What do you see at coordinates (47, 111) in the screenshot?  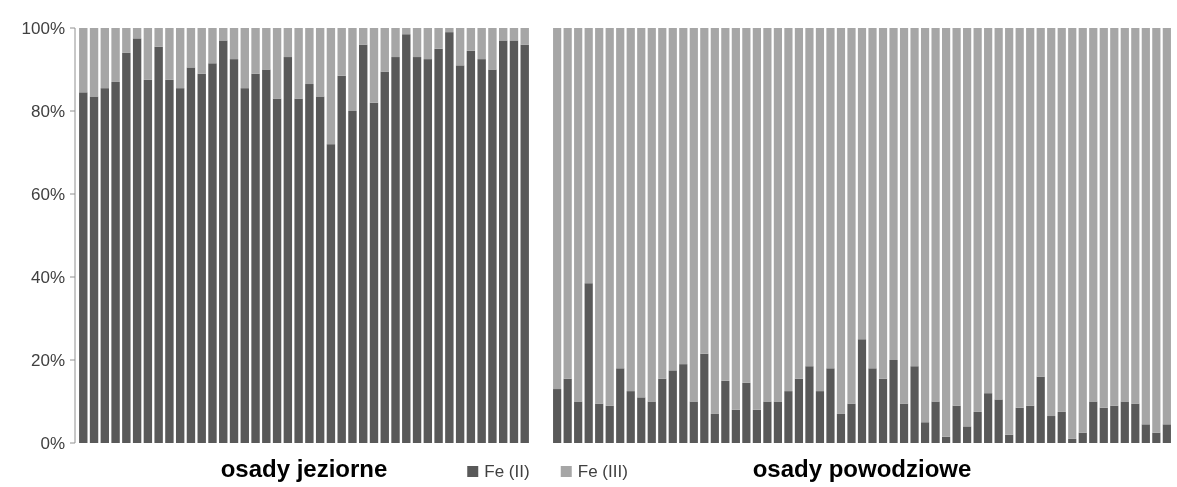 I see `y-tick-label: 80%` at bounding box center [47, 111].